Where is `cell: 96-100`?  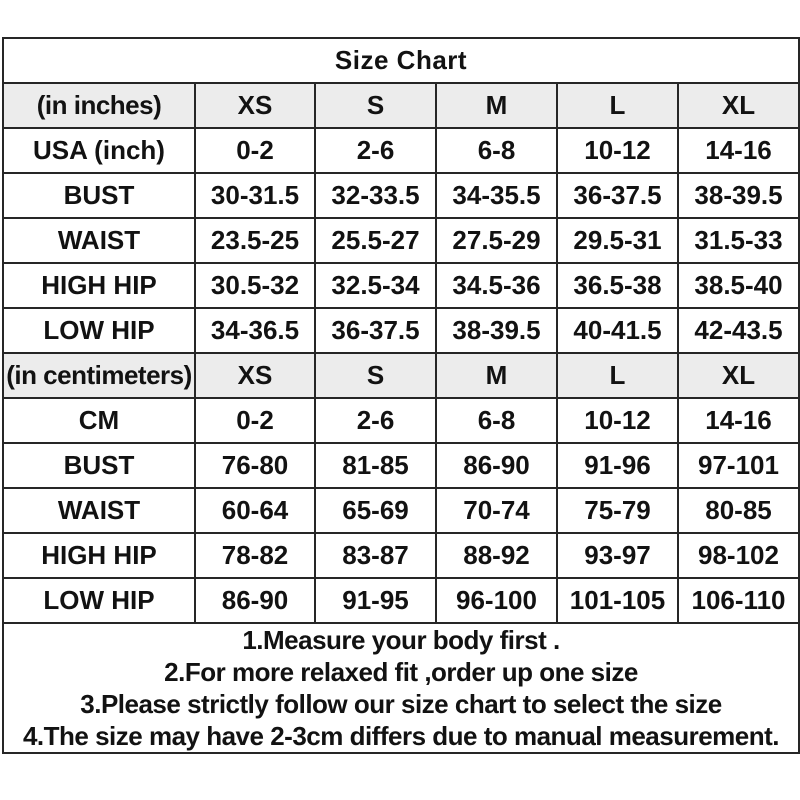
cell: 96-100 is located at coordinates (496, 600).